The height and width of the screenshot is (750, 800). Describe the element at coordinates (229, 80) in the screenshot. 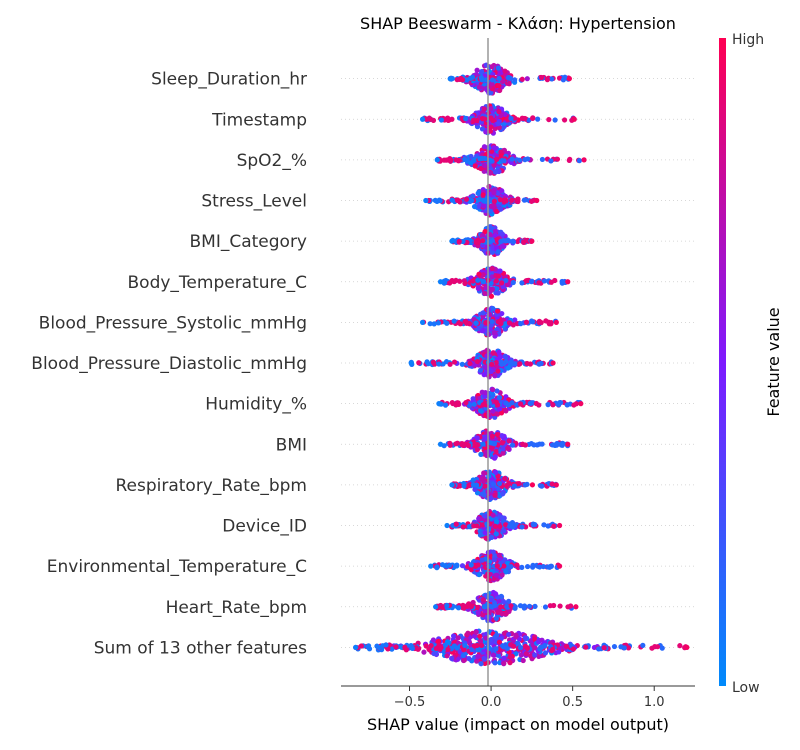

I see `feature-label: Sleep_Duration_hr` at that location.